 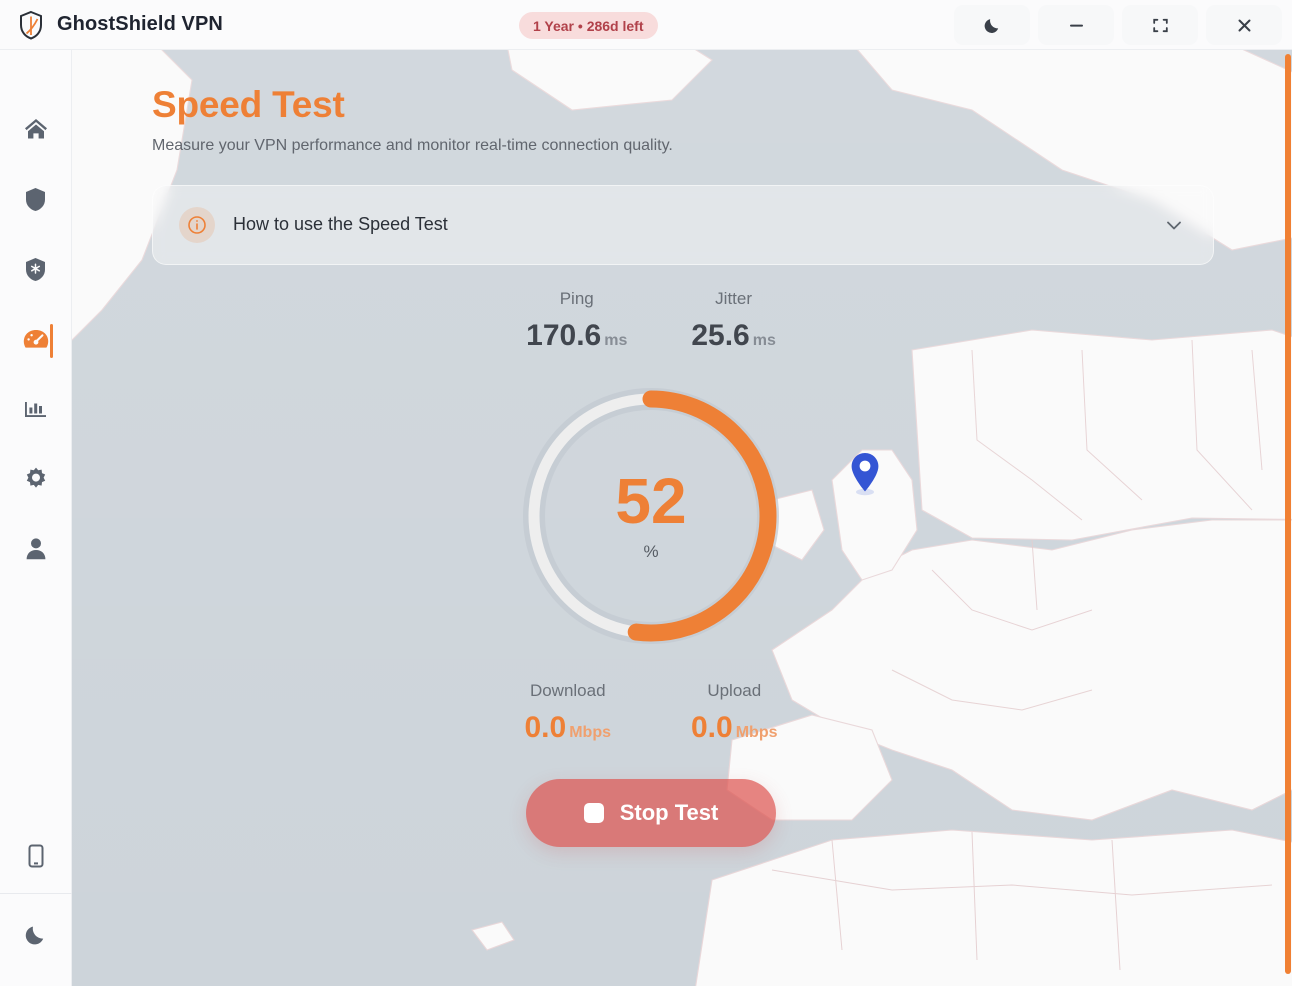 I want to click on shield-icon, so click(x=35, y=201).